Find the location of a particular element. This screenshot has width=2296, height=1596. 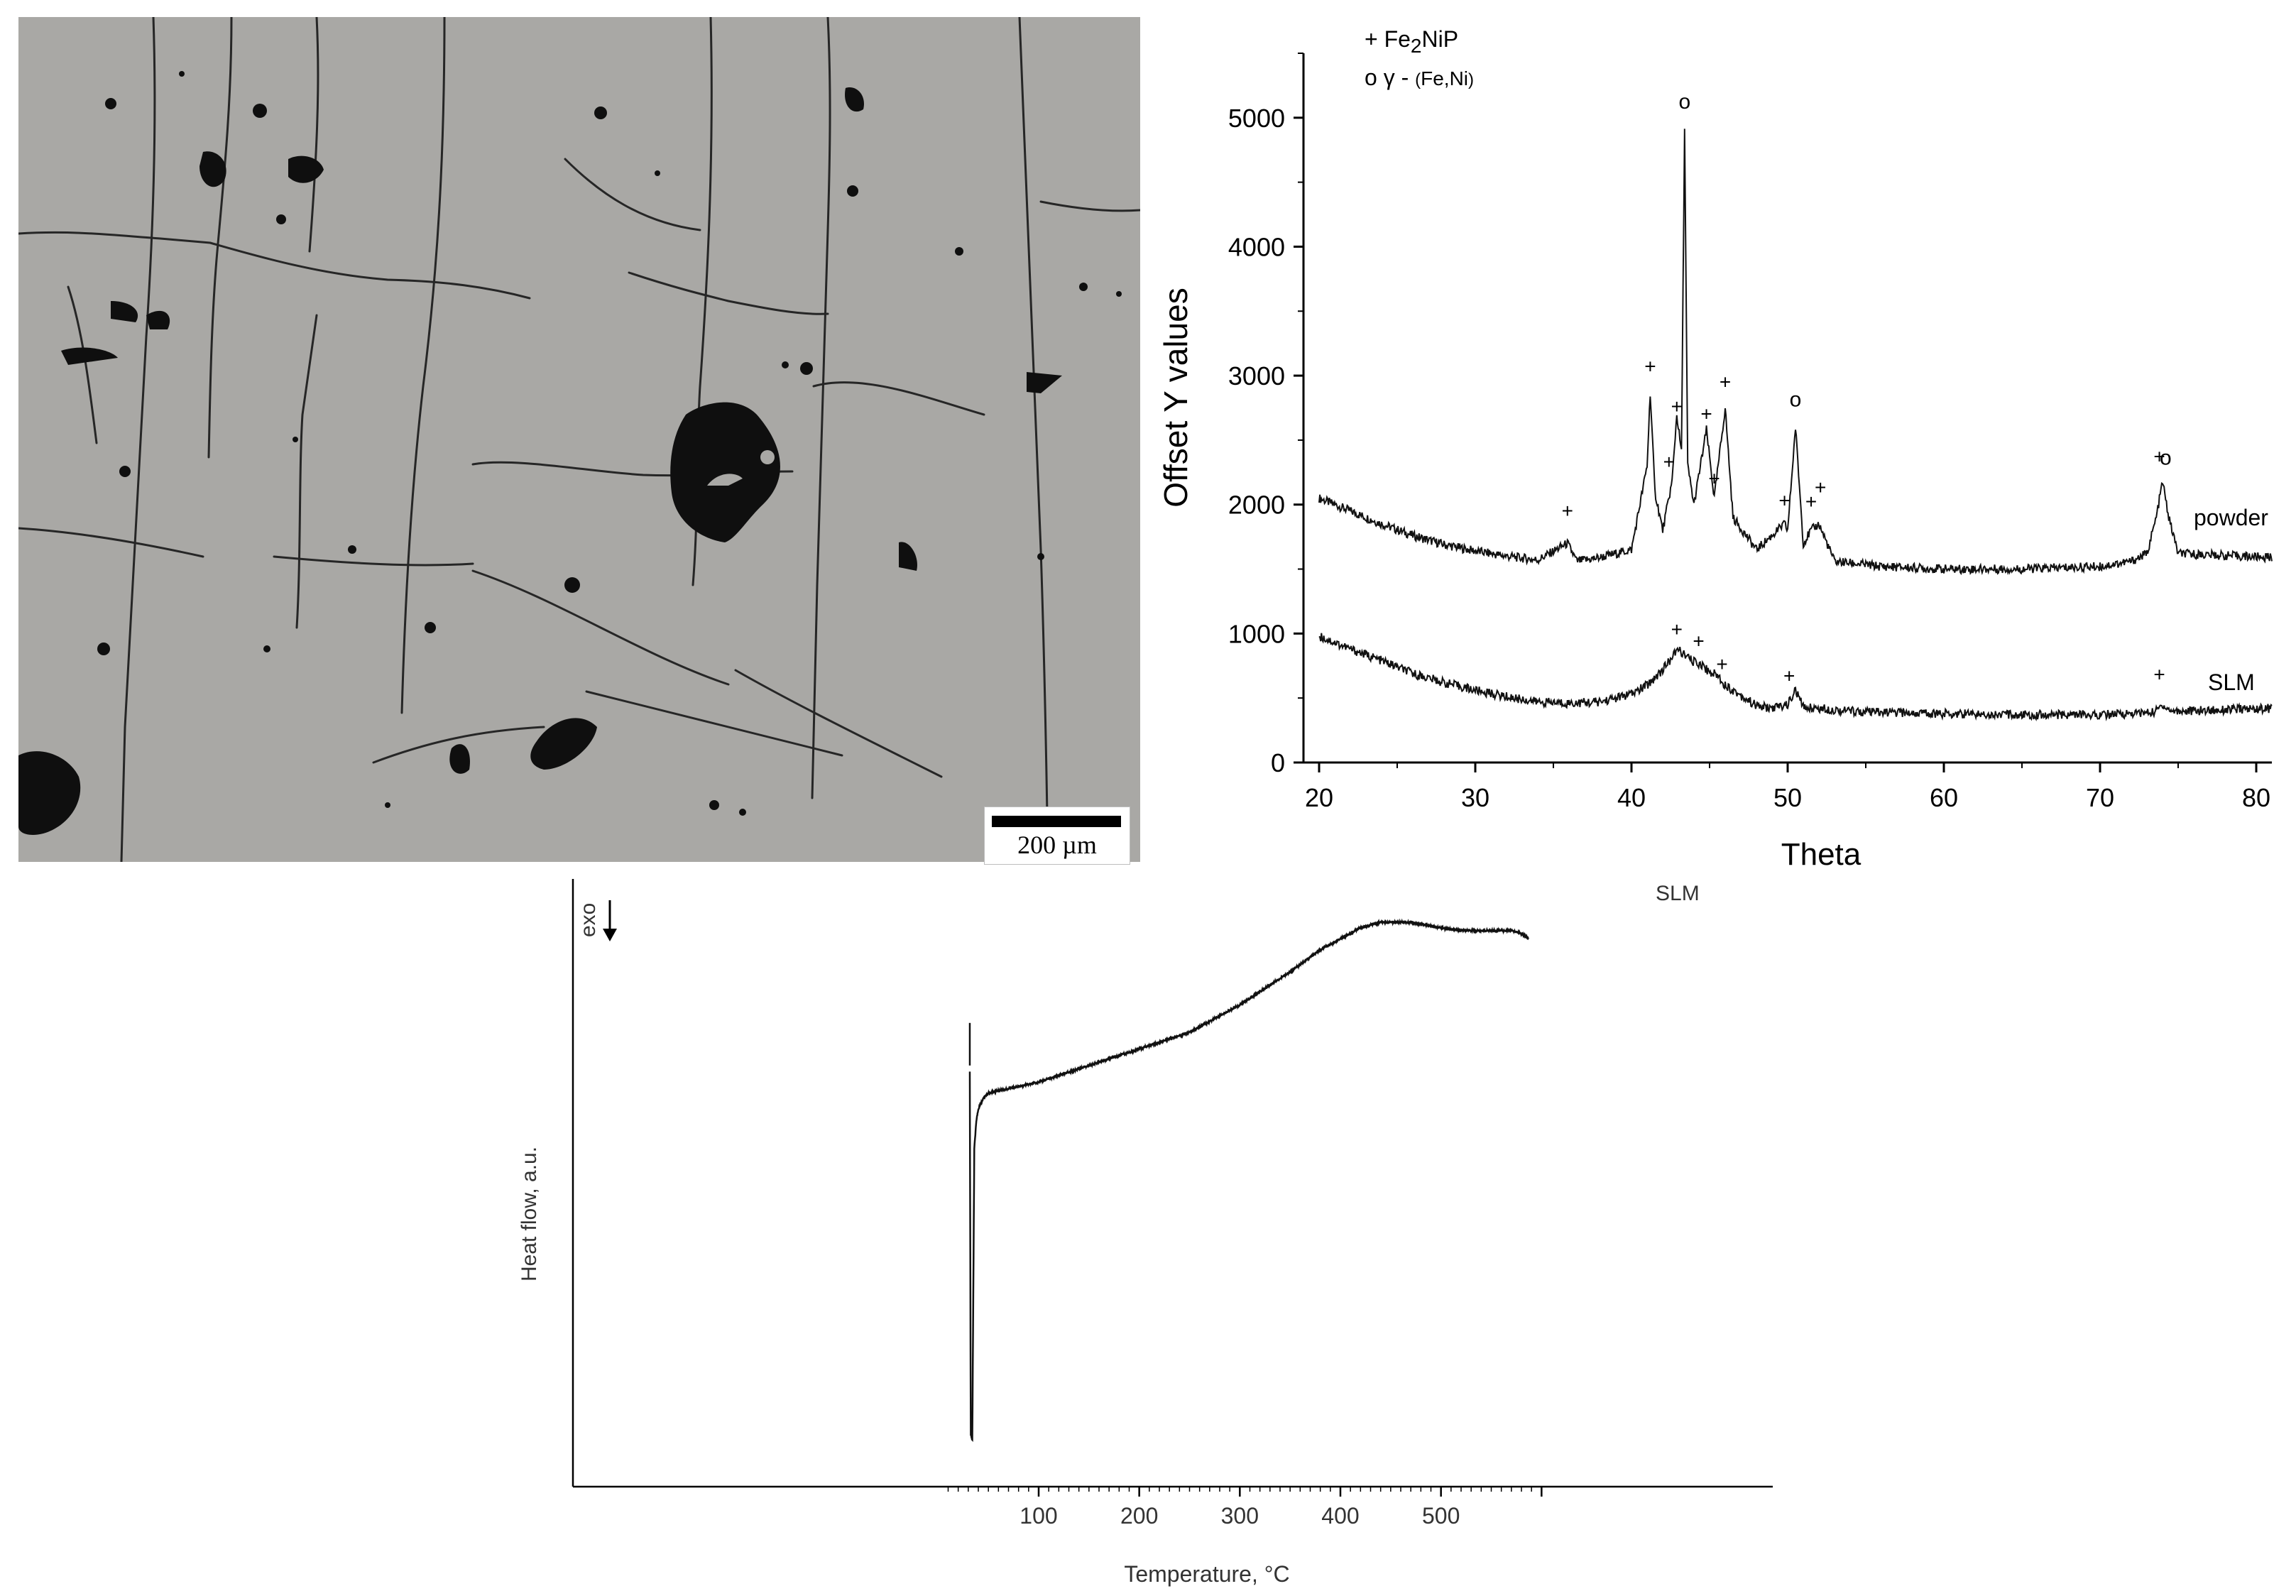

legend-label-paren: ( is located at coordinates (1418, 79).